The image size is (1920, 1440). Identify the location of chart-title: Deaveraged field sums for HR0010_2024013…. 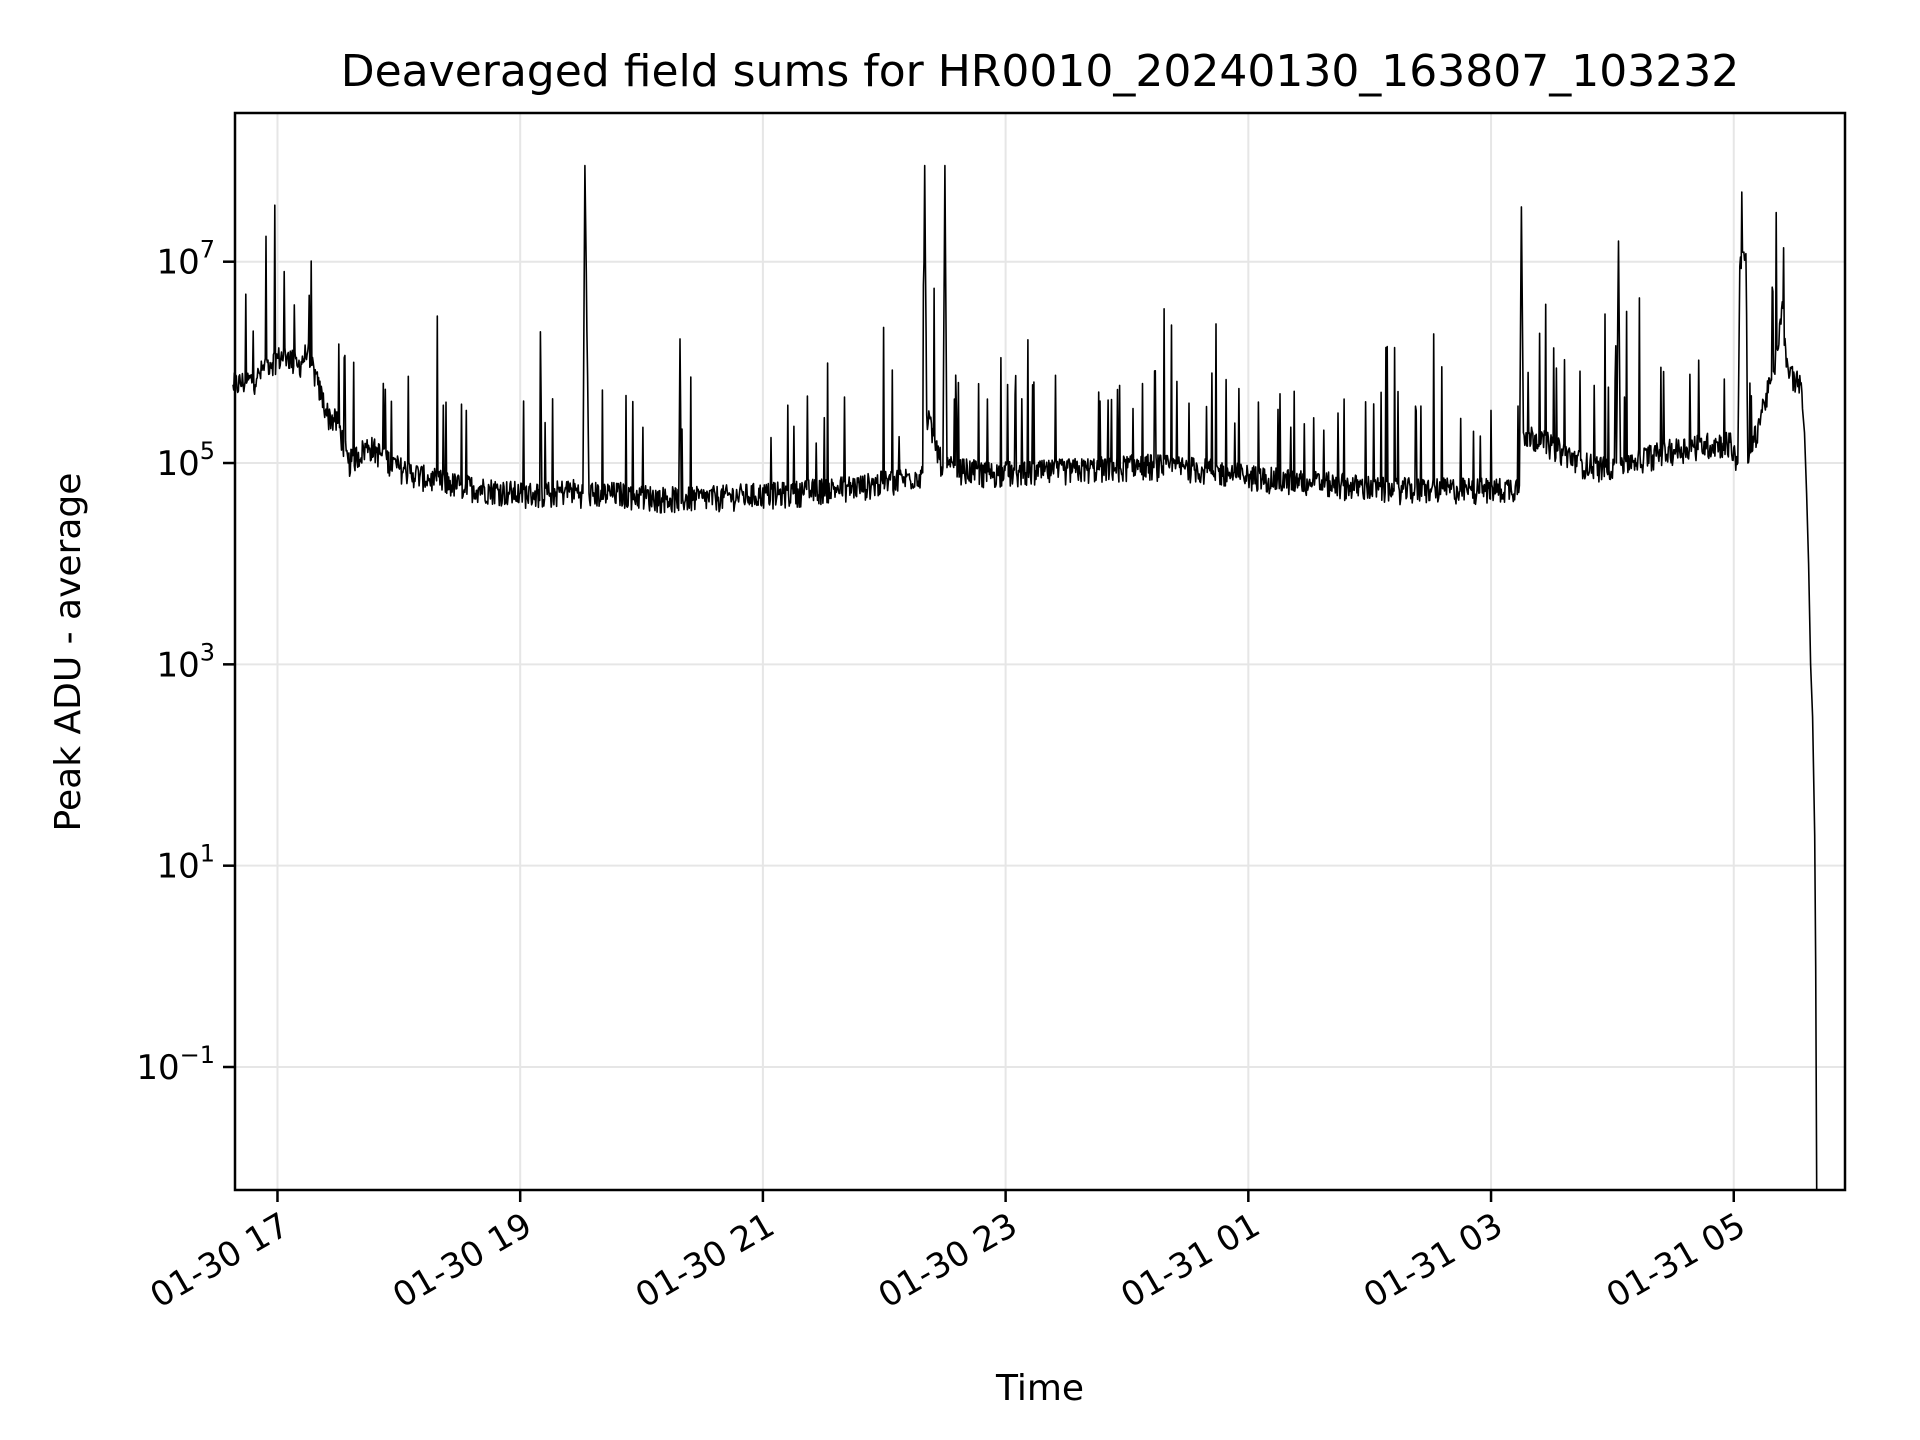
(1040, 71).